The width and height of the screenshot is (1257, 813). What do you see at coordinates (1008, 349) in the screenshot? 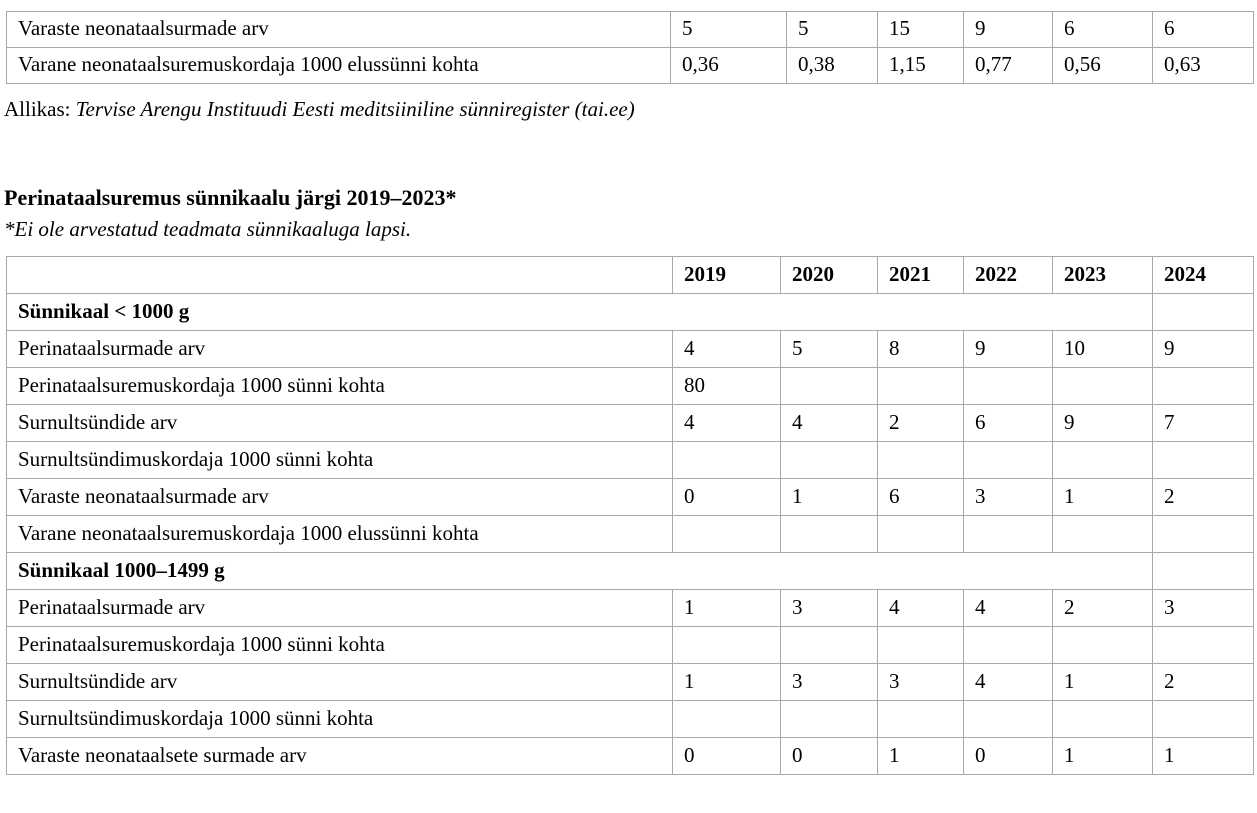
I see `cell-2022: 9` at bounding box center [1008, 349].